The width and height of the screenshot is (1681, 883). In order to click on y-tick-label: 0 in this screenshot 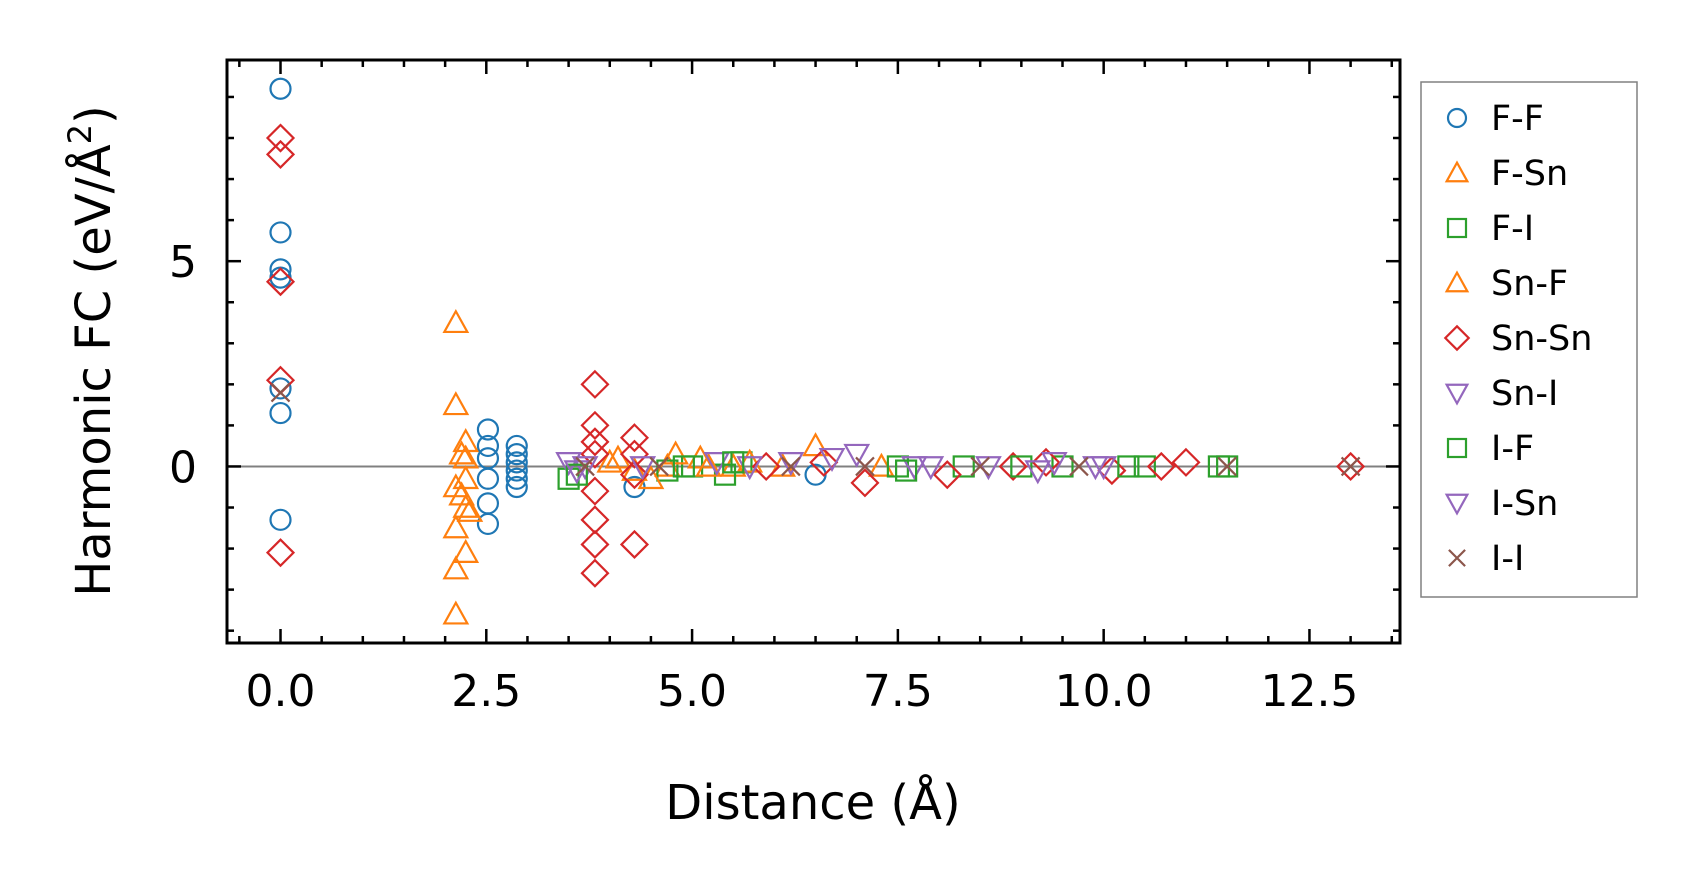, I will do `click(183, 467)`.